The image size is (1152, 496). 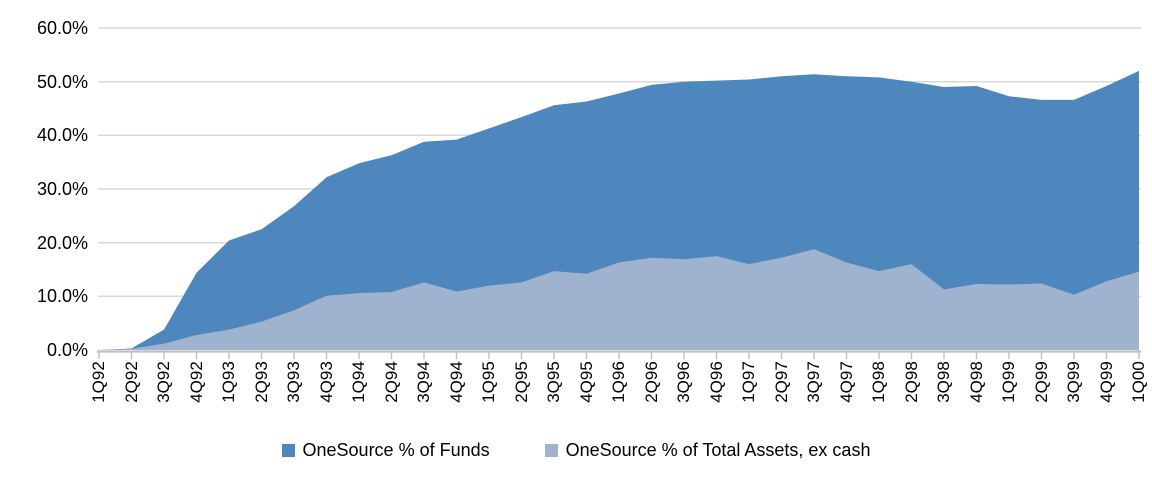 I want to click on x-axis-tick-label: 3Q94, so click(x=423, y=382).